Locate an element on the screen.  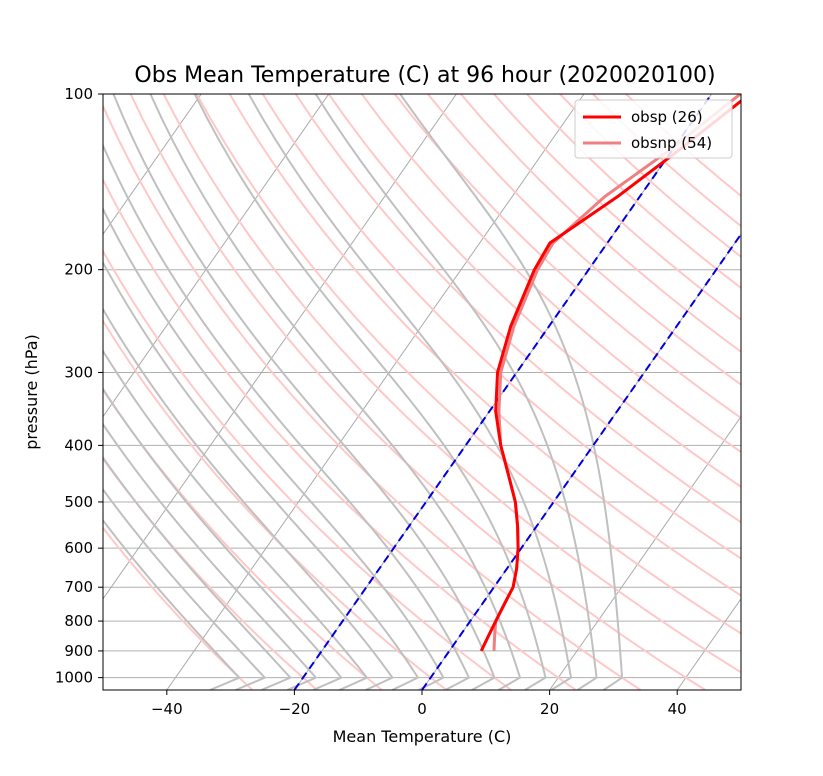
legend-label-obsp: obsp (26) is located at coordinates (667, 117).